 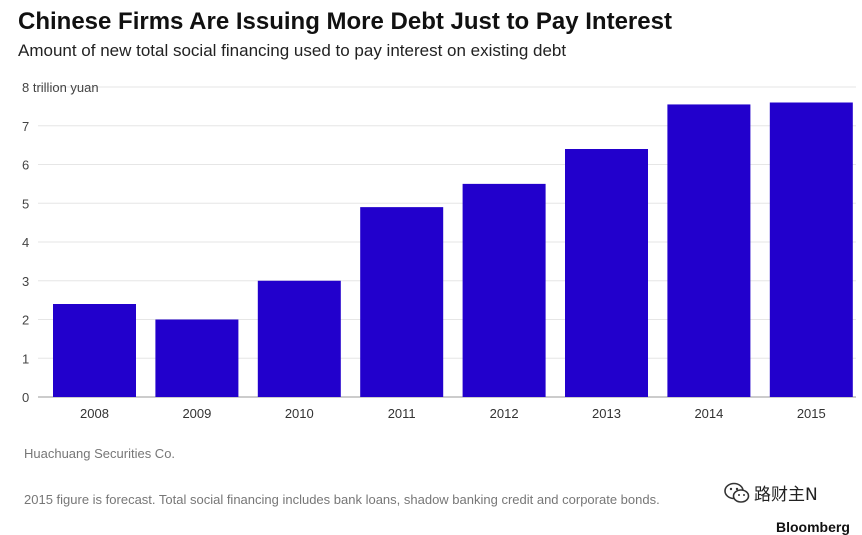 I want to click on y-unit-label: 8 trillion yuan, so click(x=60, y=87).